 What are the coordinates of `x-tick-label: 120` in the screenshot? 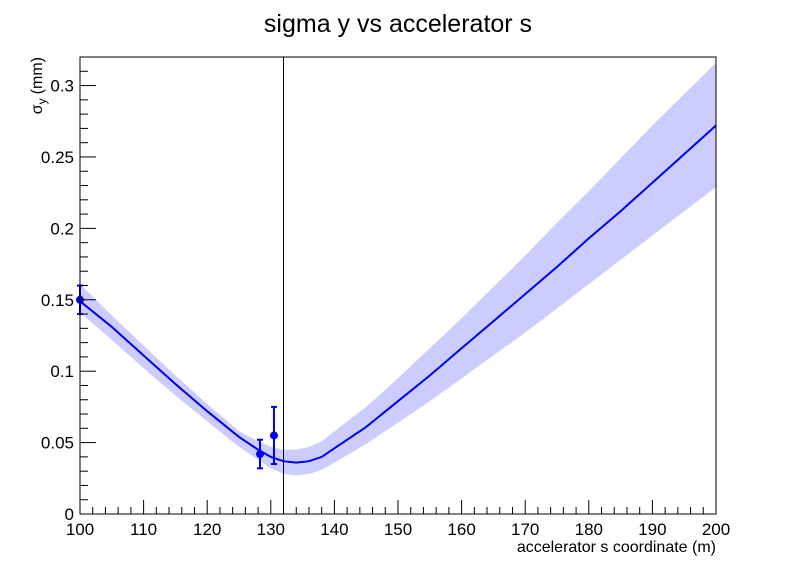 It's located at (207, 529).